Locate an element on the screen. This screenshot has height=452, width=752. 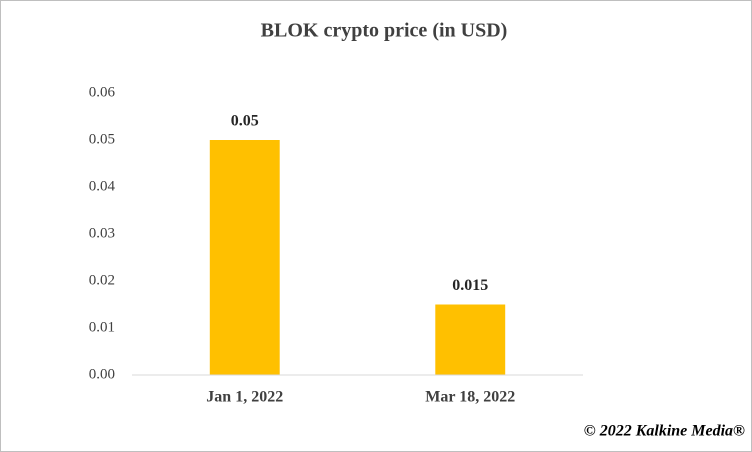
y-tick-label: 0.03 is located at coordinates (102, 233).